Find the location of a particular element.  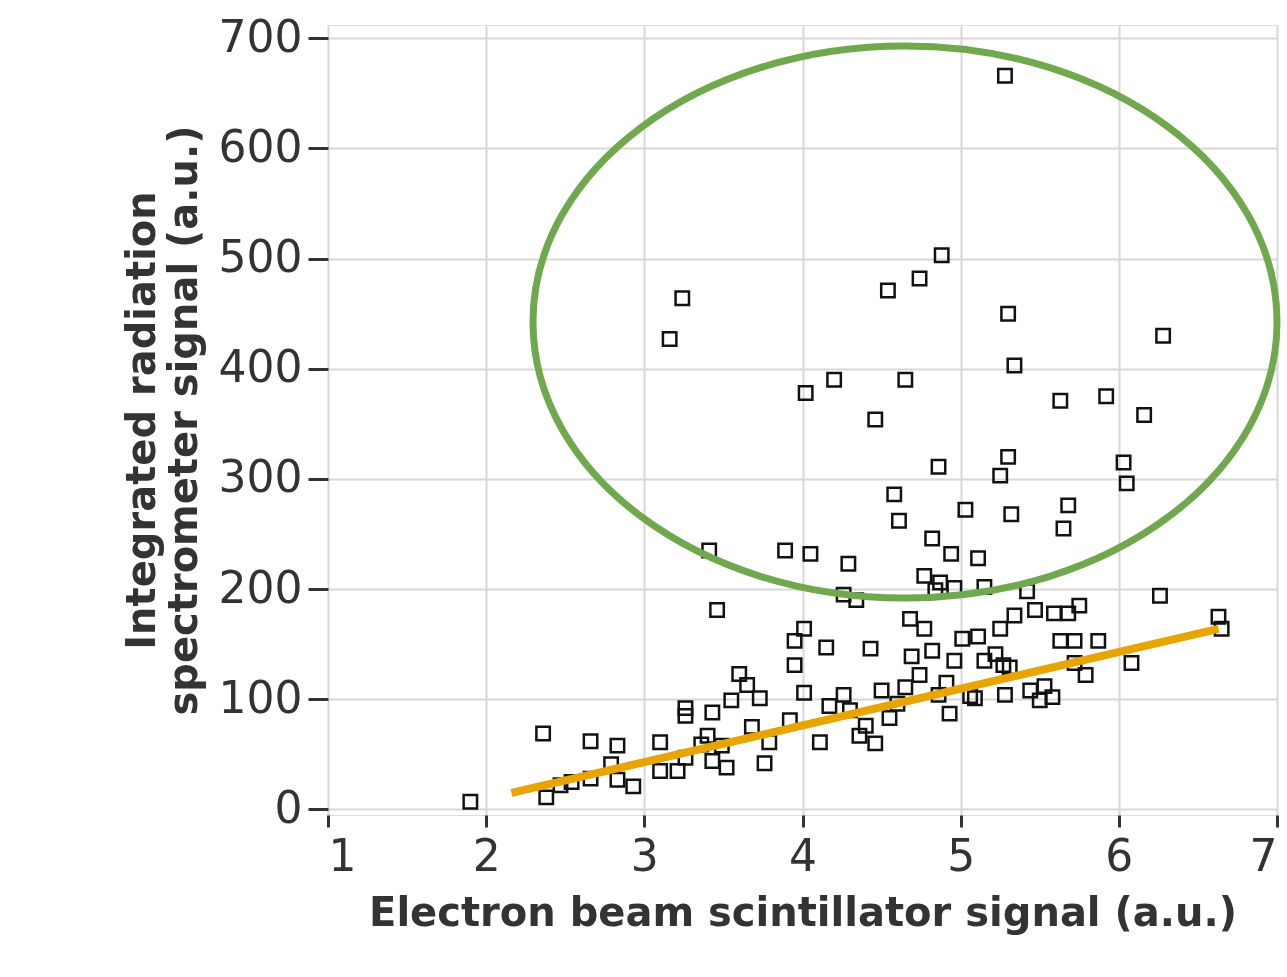

y-tick-label: 700 is located at coordinates (260, 36).